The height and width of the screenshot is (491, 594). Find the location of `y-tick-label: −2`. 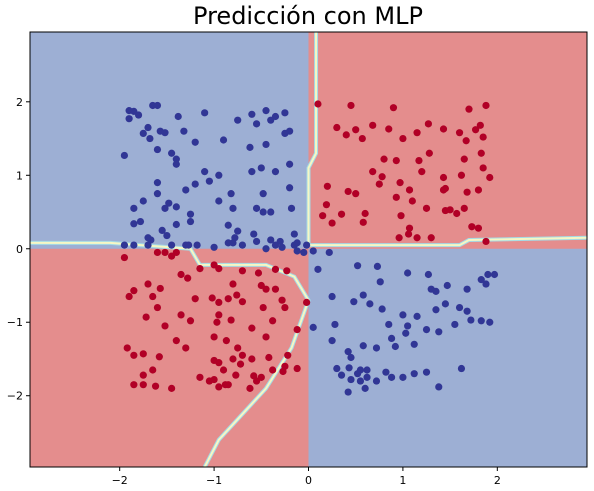

y-tick-label: −2 is located at coordinates (15, 396).